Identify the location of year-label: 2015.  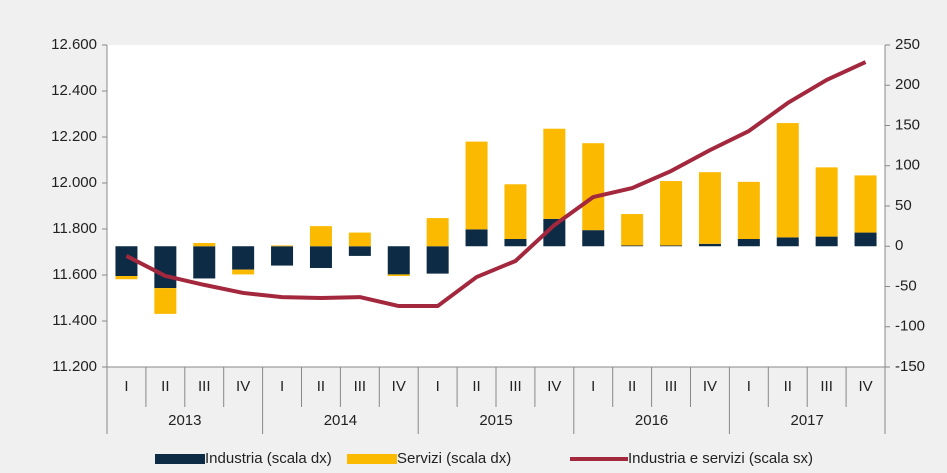
(495, 420).